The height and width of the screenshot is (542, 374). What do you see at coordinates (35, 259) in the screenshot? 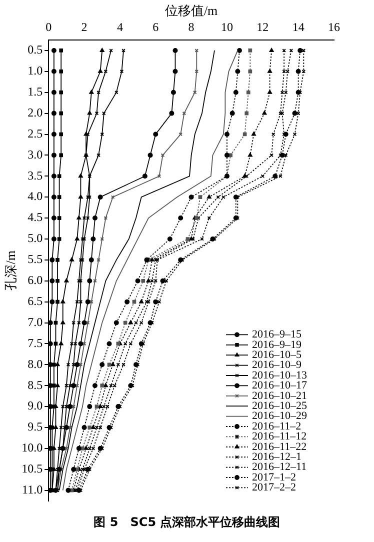
I see `y-tick-label: 5.5` at bounding box center [35, 259].